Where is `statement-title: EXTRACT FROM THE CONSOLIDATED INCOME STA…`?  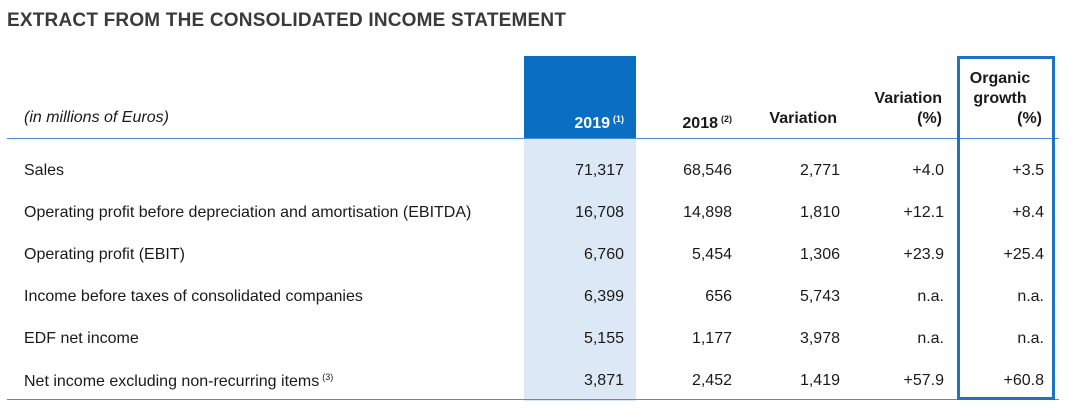 statement-title: EXTRACT FROM THE CONSOLIDATED INCOME STA… is located at coordinates (287, 20).